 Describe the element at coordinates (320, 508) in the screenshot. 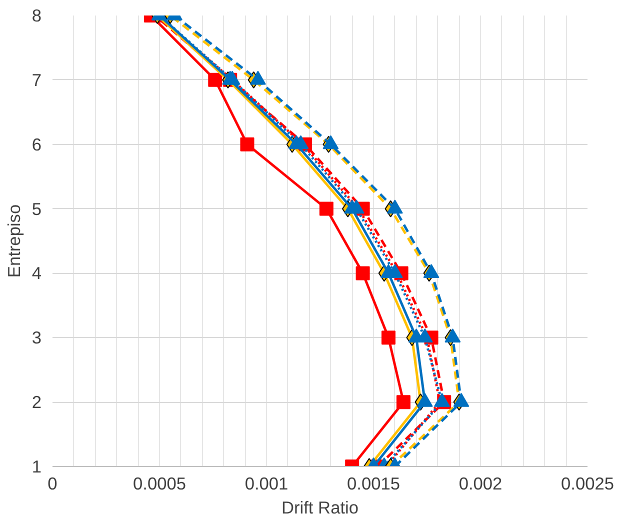

I see `x-axis-title: Drift Ratio` at that location.